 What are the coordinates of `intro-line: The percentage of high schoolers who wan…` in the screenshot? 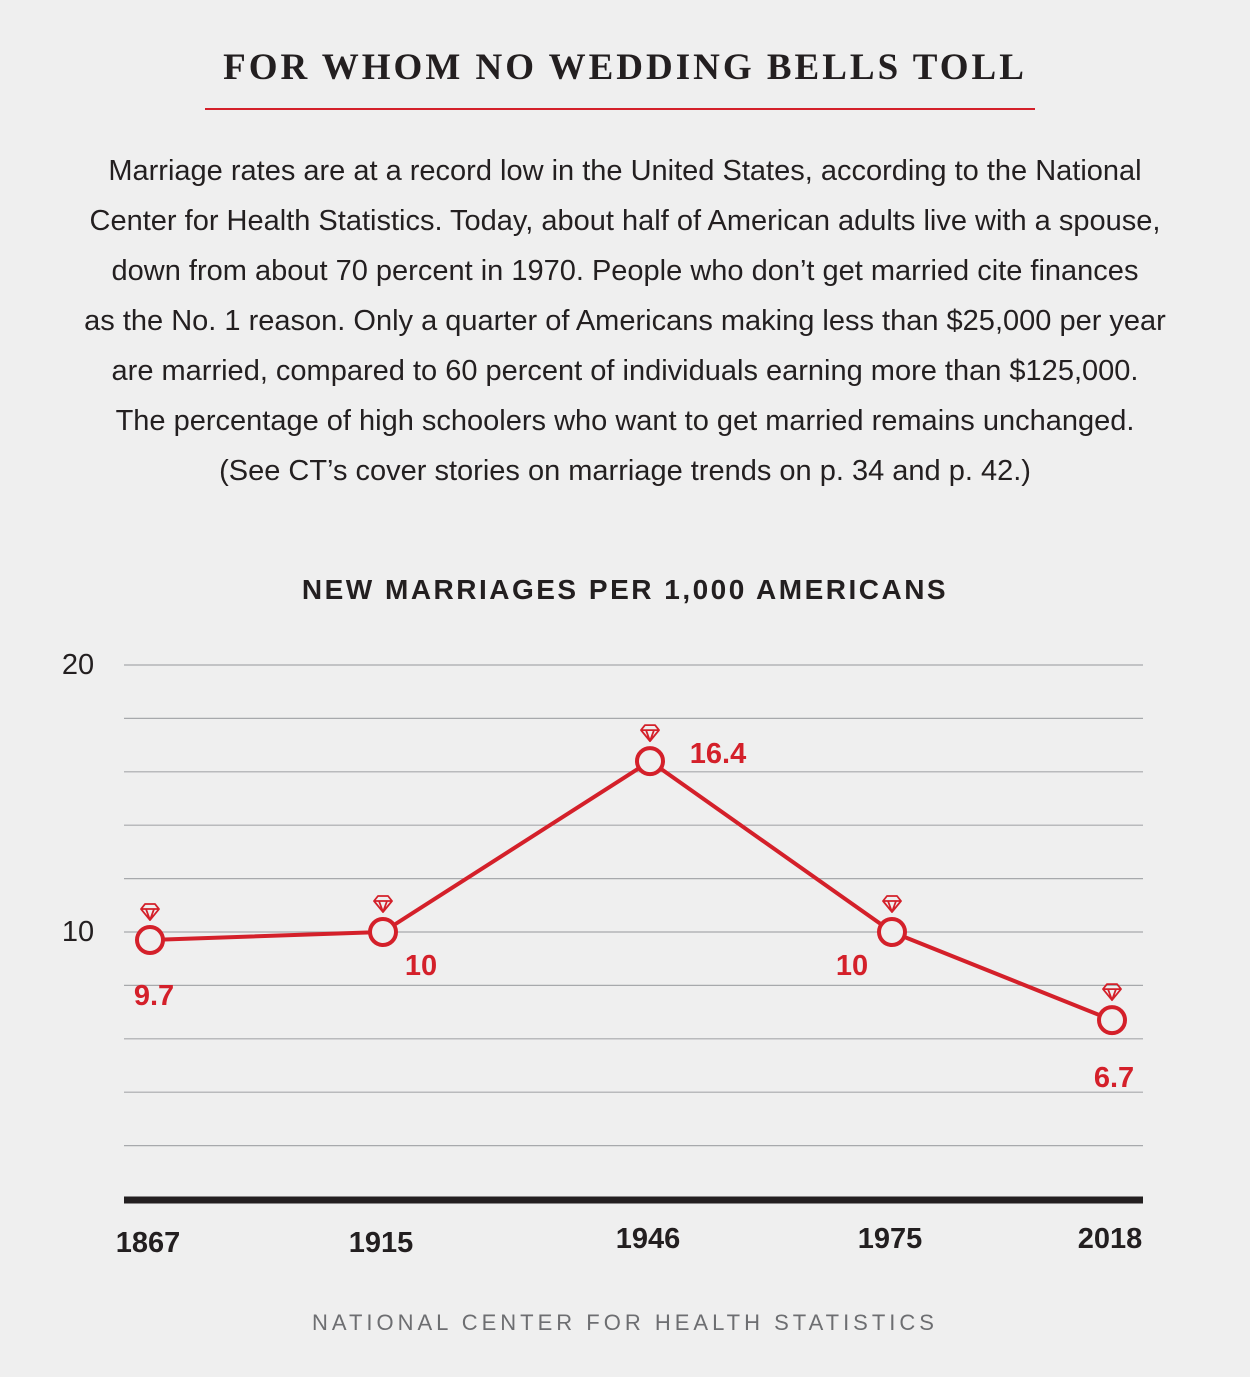 It's located at (625, 421).